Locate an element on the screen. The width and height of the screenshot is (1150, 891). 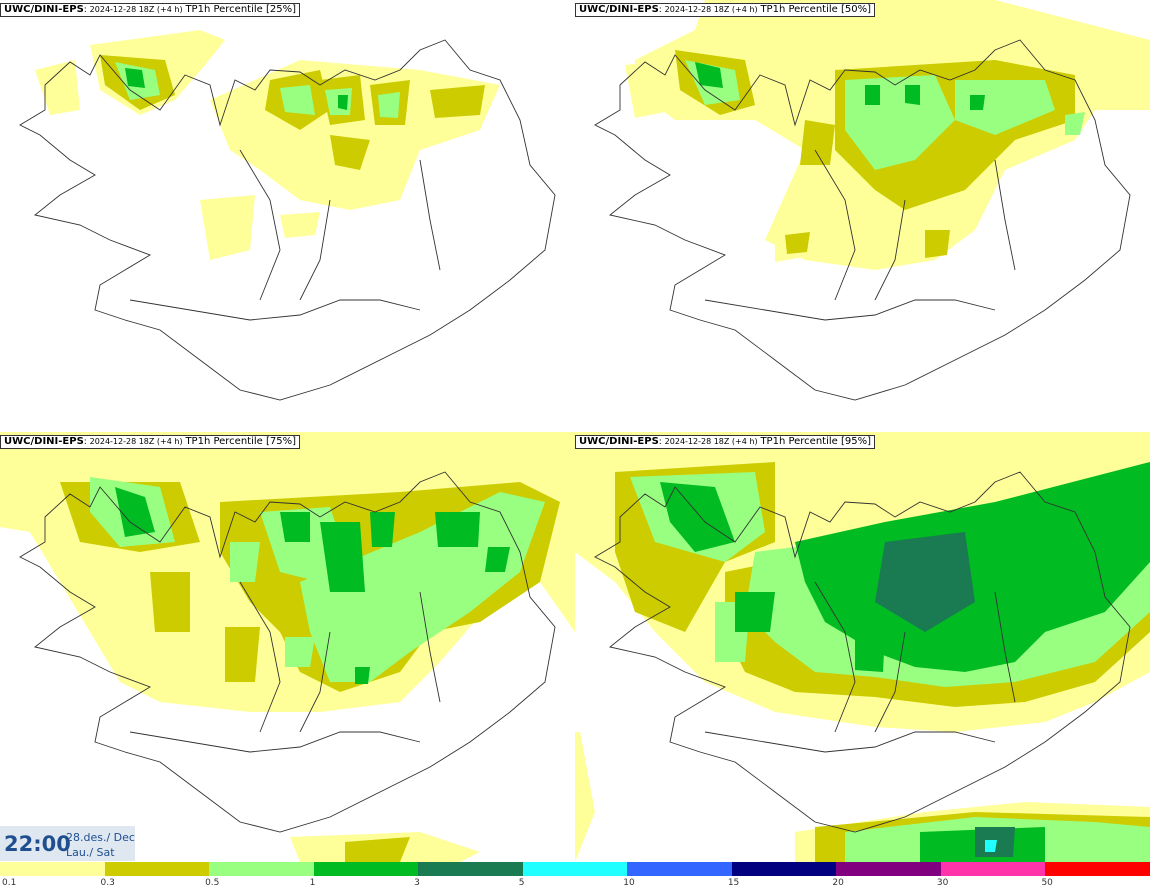
colorbar-tick-label: 10 is located at coordinates (629, 883).